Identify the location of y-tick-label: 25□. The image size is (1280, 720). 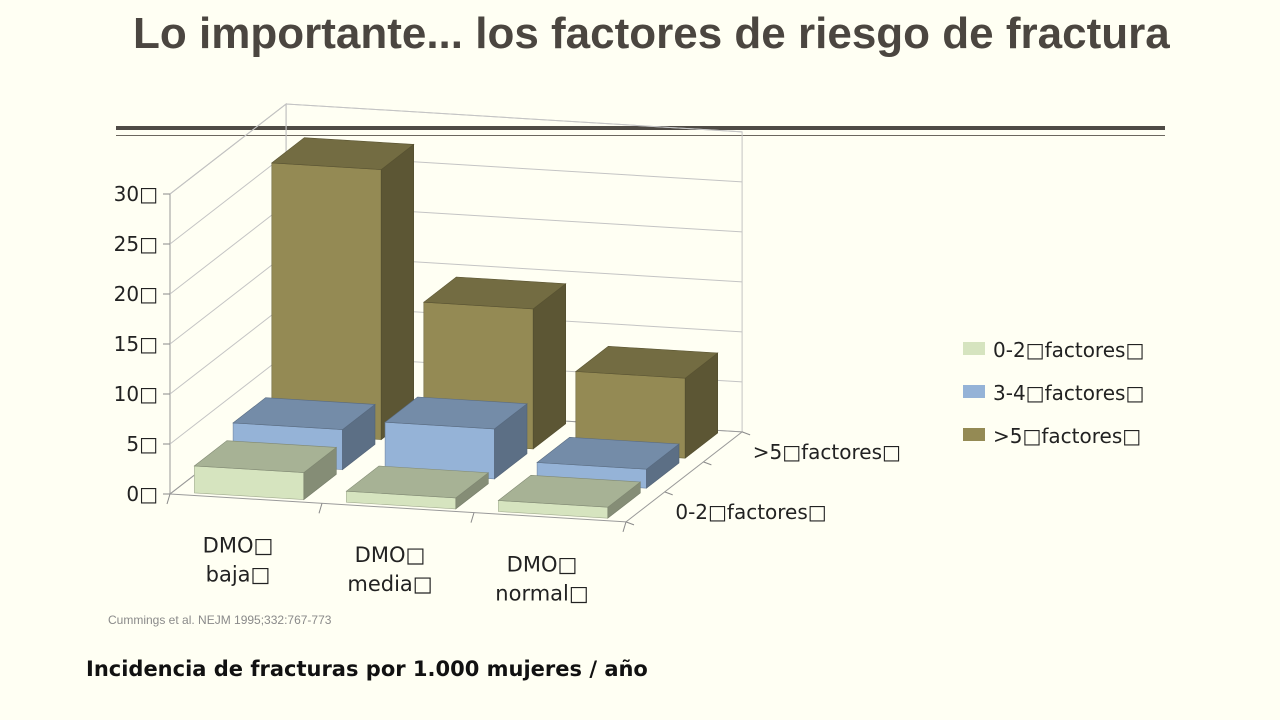
(136, 244).